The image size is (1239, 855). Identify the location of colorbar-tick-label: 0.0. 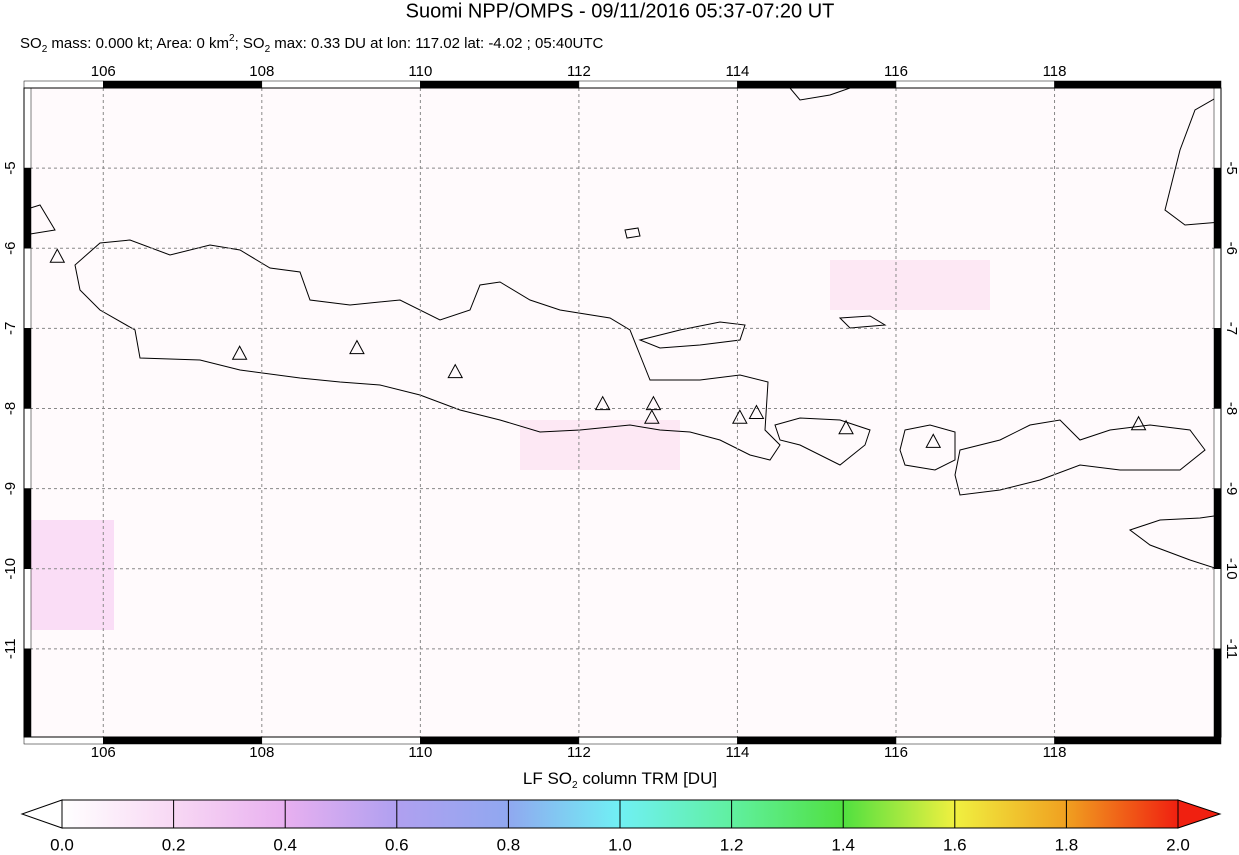
(62, 844).